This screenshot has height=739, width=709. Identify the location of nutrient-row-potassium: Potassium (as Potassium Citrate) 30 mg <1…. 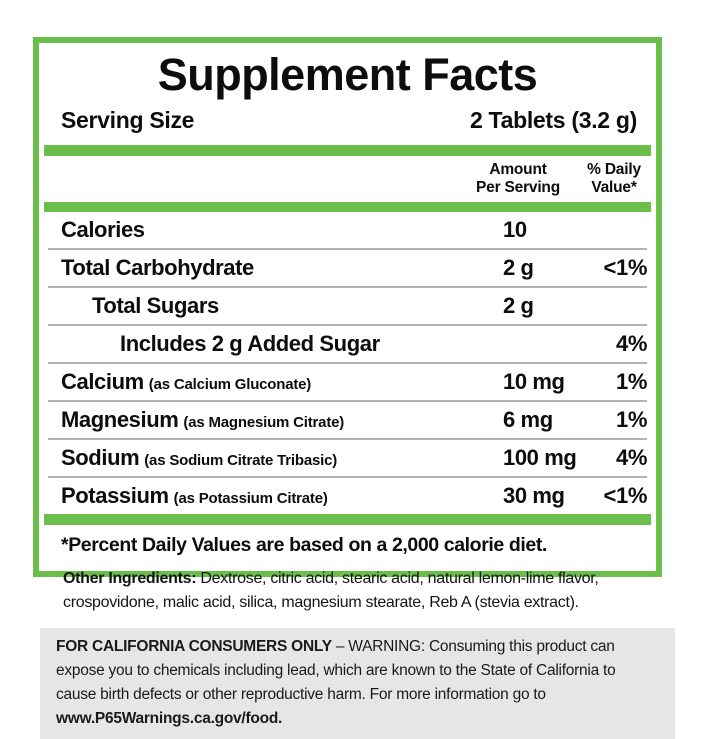
(347, 496).